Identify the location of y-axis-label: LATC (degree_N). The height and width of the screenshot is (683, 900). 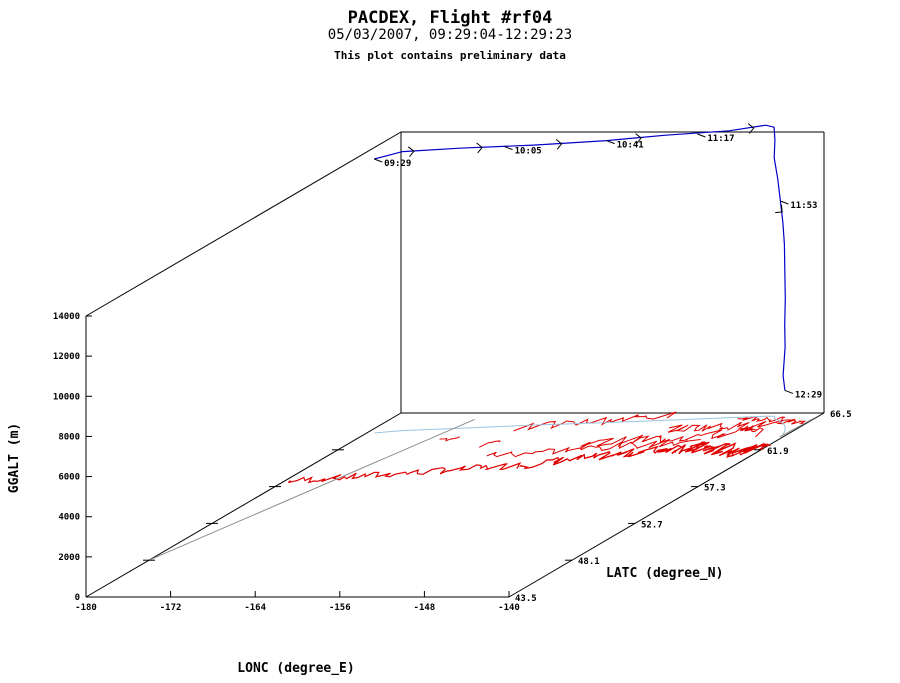
(664, 573).